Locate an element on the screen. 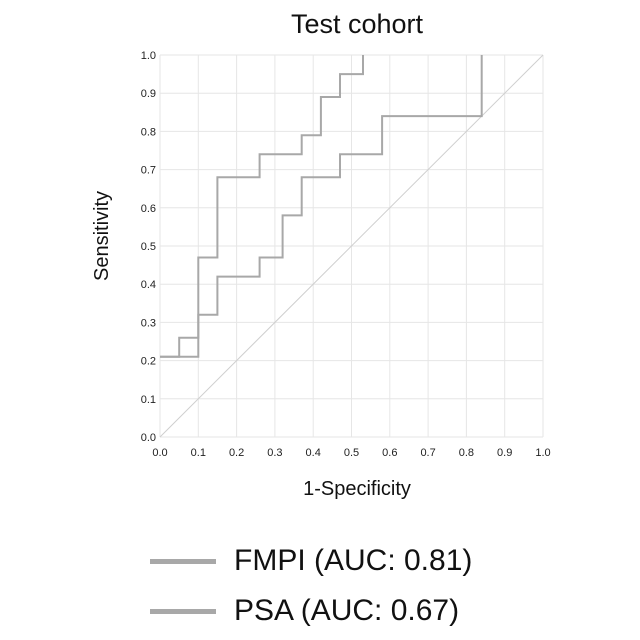  legend-swatch-fmpi is located at coordinates (183, 561).